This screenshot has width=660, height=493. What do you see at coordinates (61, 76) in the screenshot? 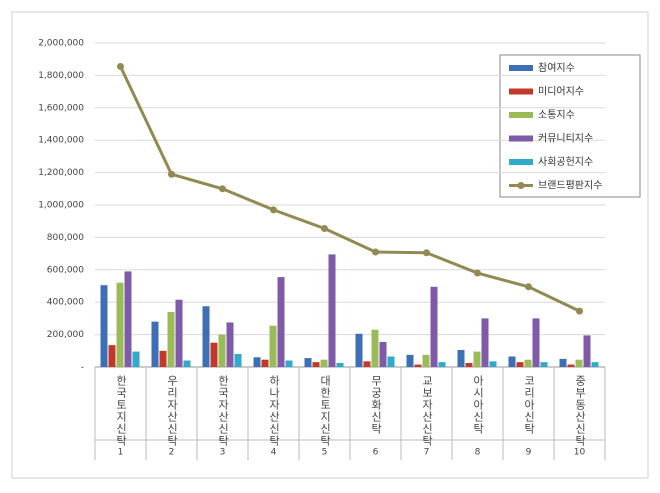
I see `y-tick-label: 1,800,000` at bounding box center [61, 76].